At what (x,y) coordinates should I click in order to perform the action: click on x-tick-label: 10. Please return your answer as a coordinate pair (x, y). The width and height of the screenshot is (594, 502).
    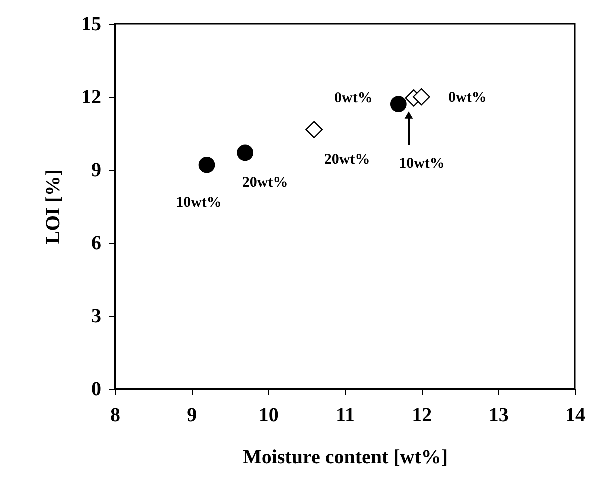
    Looking at the image, I should click on (268, 415).